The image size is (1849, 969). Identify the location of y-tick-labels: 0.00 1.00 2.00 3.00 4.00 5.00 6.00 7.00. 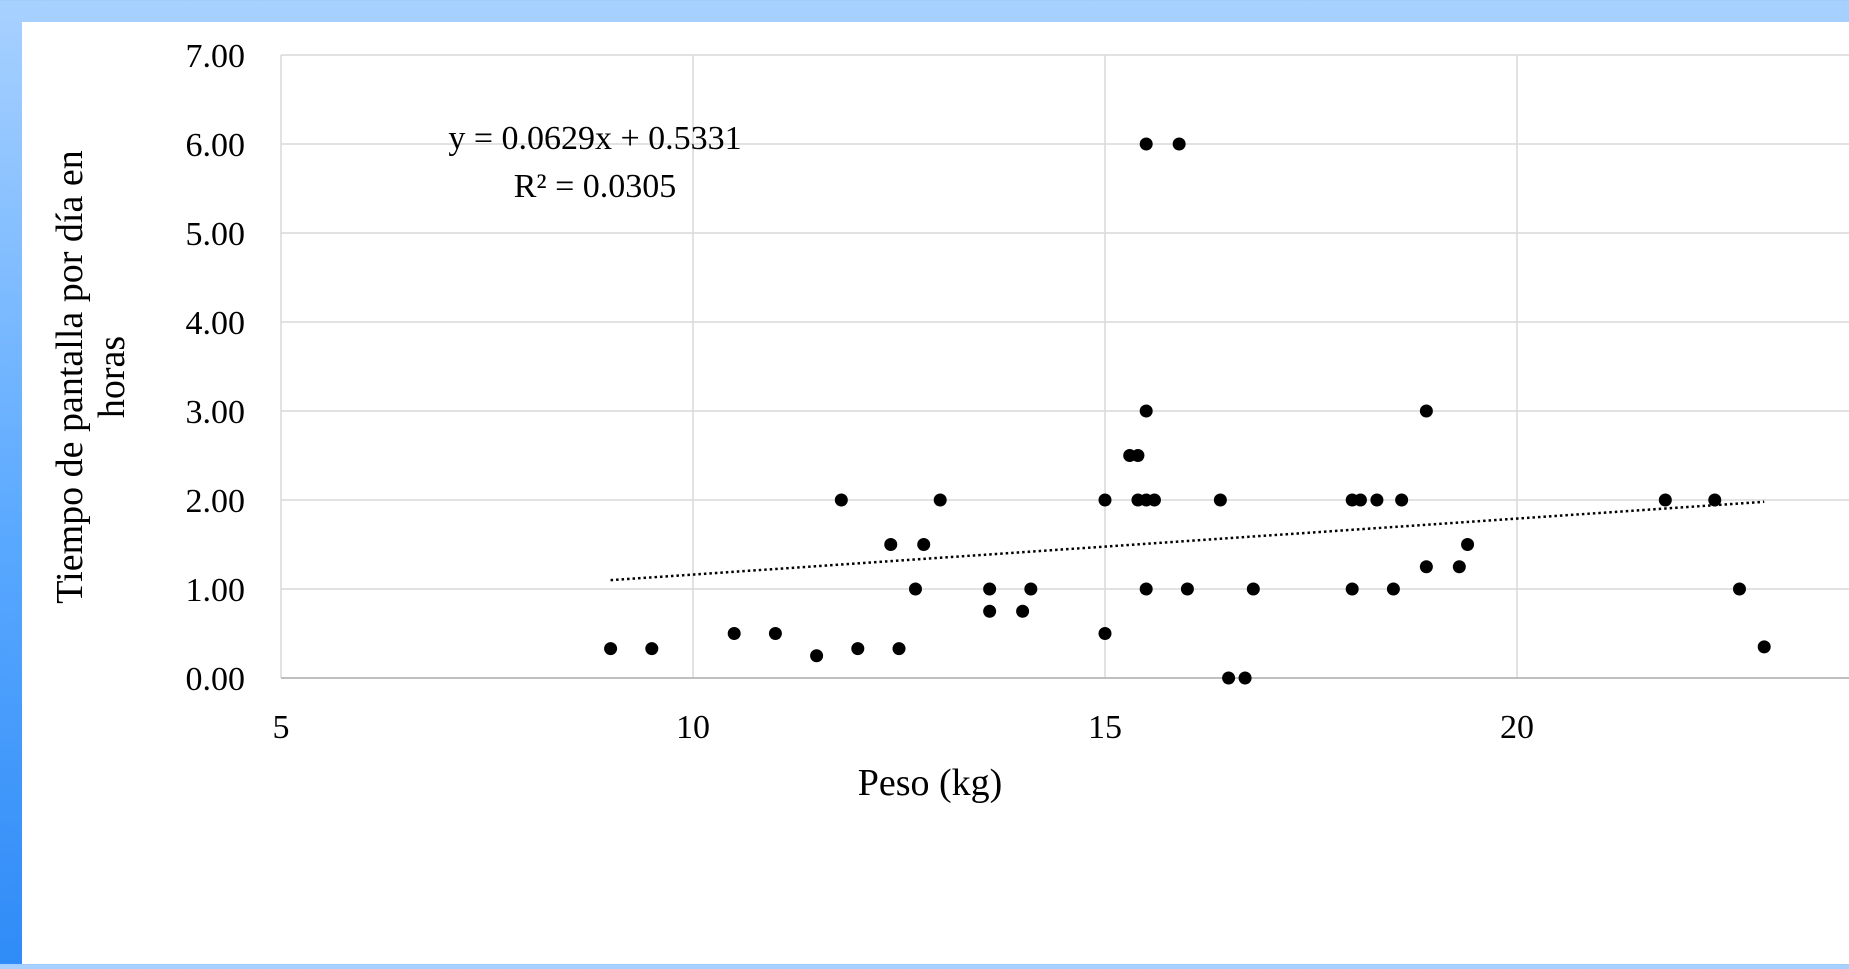
(216, 368).